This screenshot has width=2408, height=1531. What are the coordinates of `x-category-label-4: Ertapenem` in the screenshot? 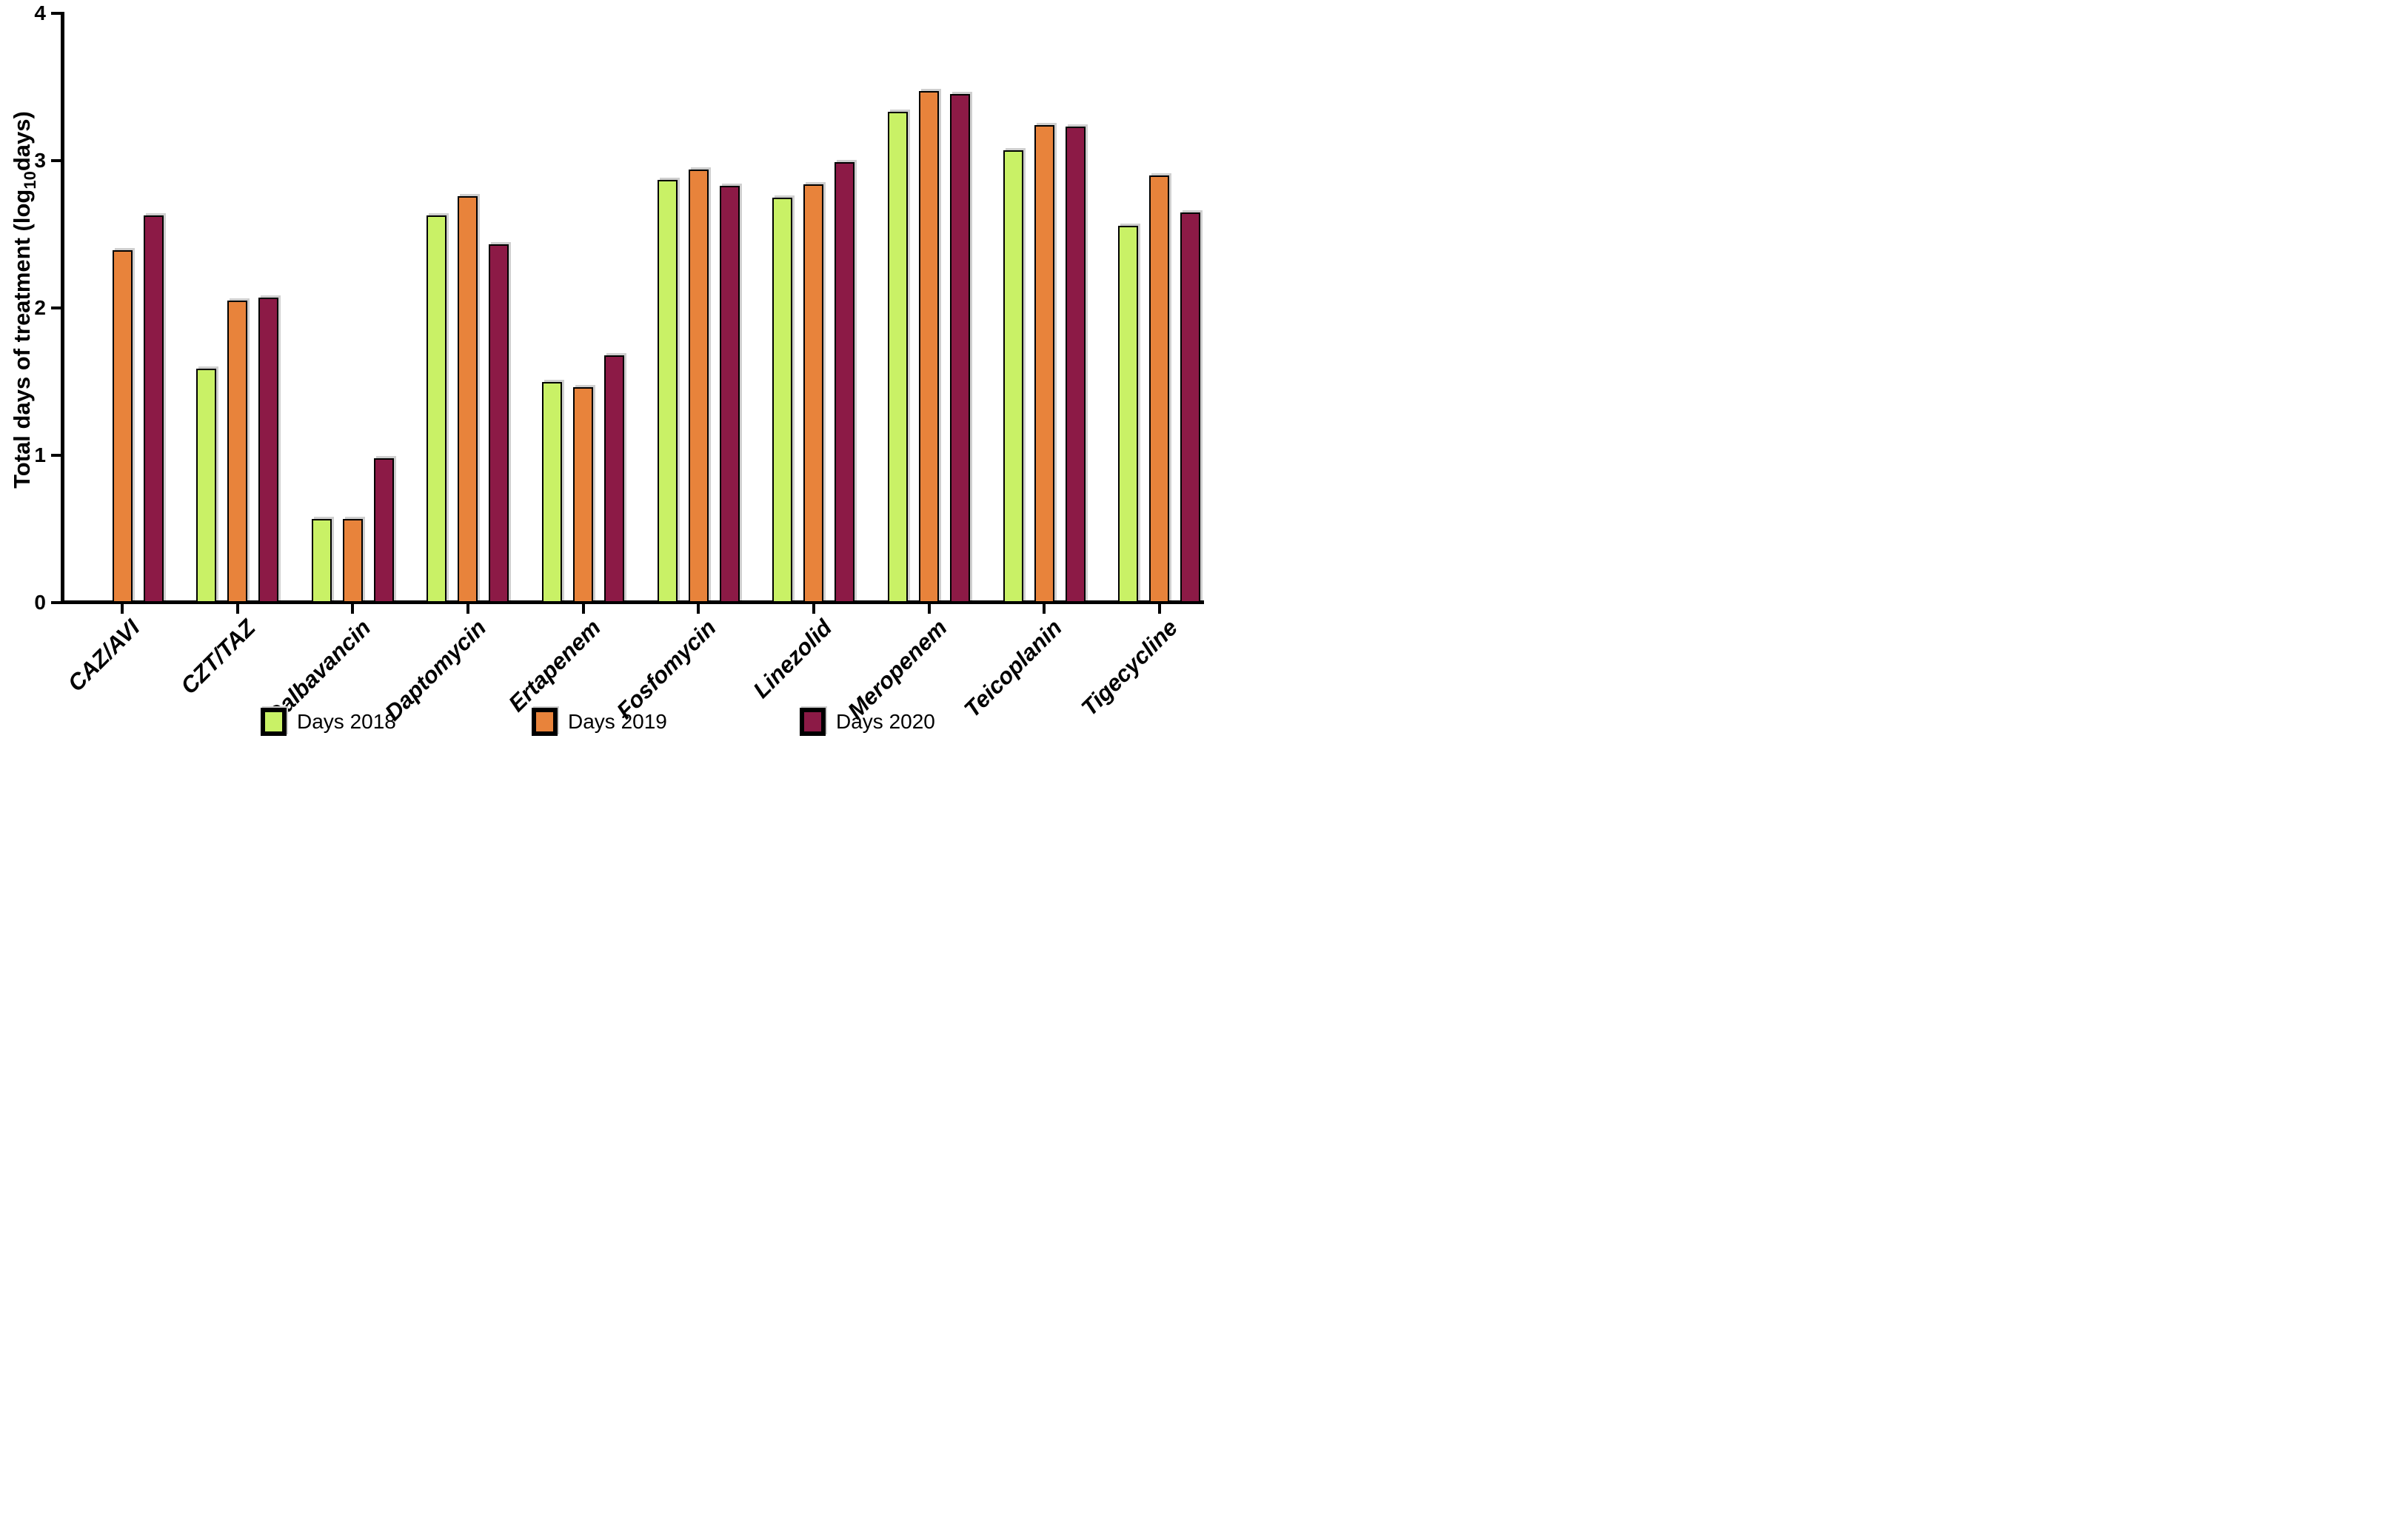 It's located at (555, 665).